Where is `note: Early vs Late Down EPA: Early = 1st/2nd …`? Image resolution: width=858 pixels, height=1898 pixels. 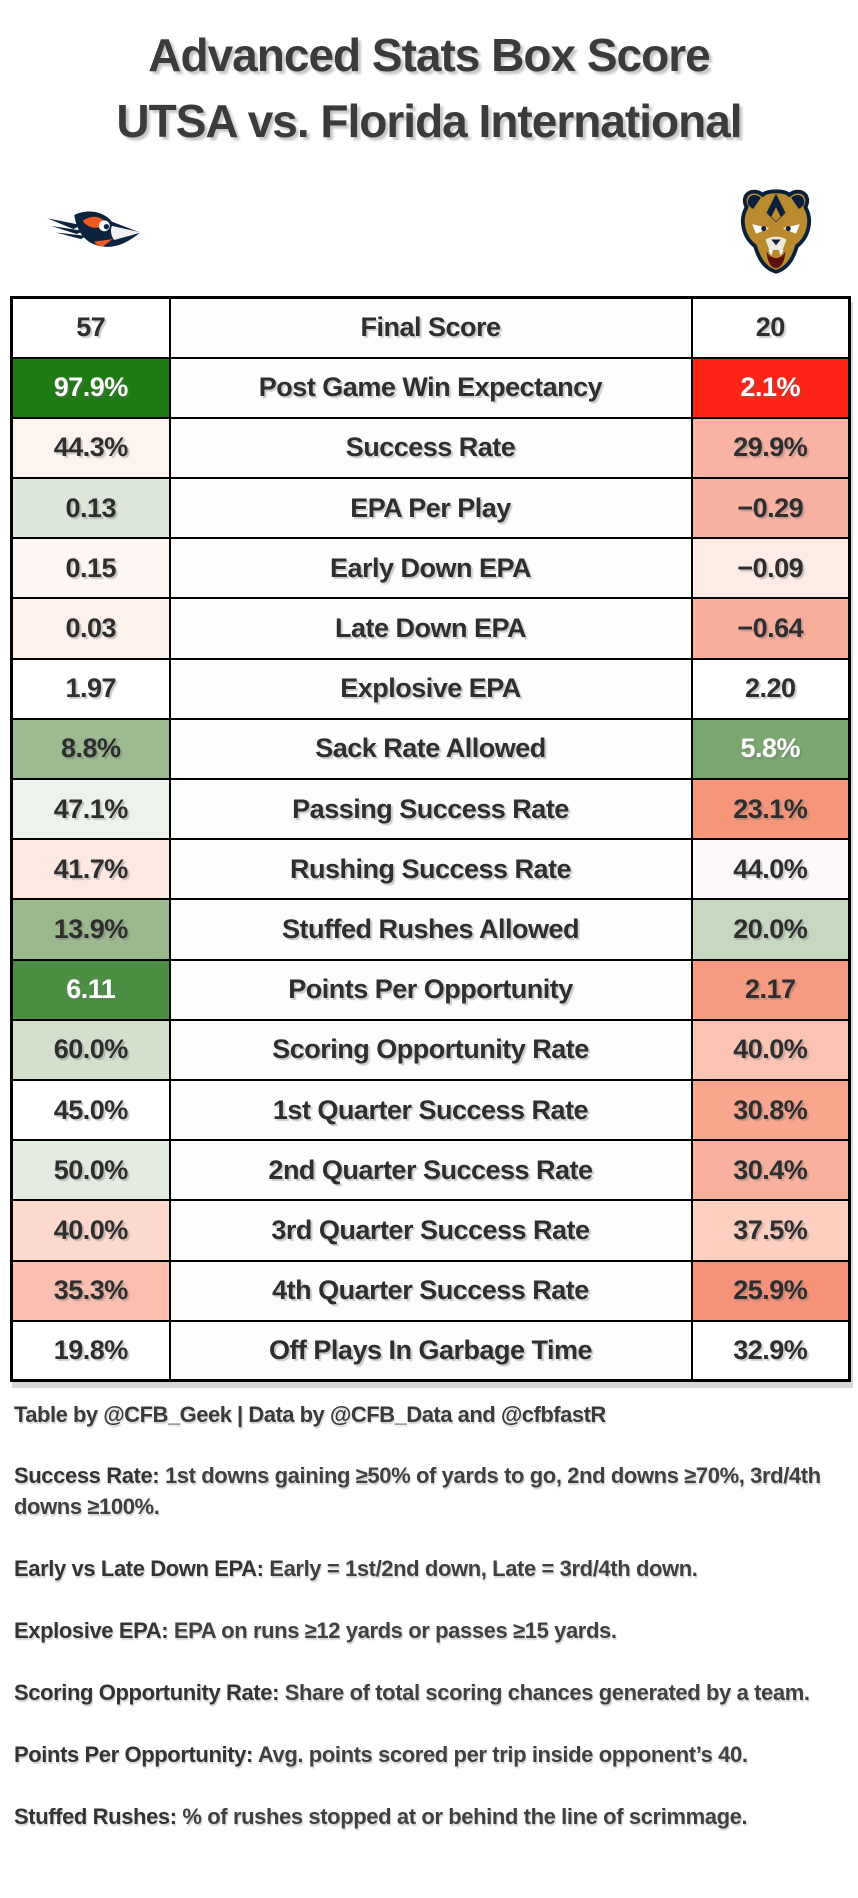 note: Early vs Late Down EPA: Early = 1st/2nd … is located at coordinates (421, 1568).